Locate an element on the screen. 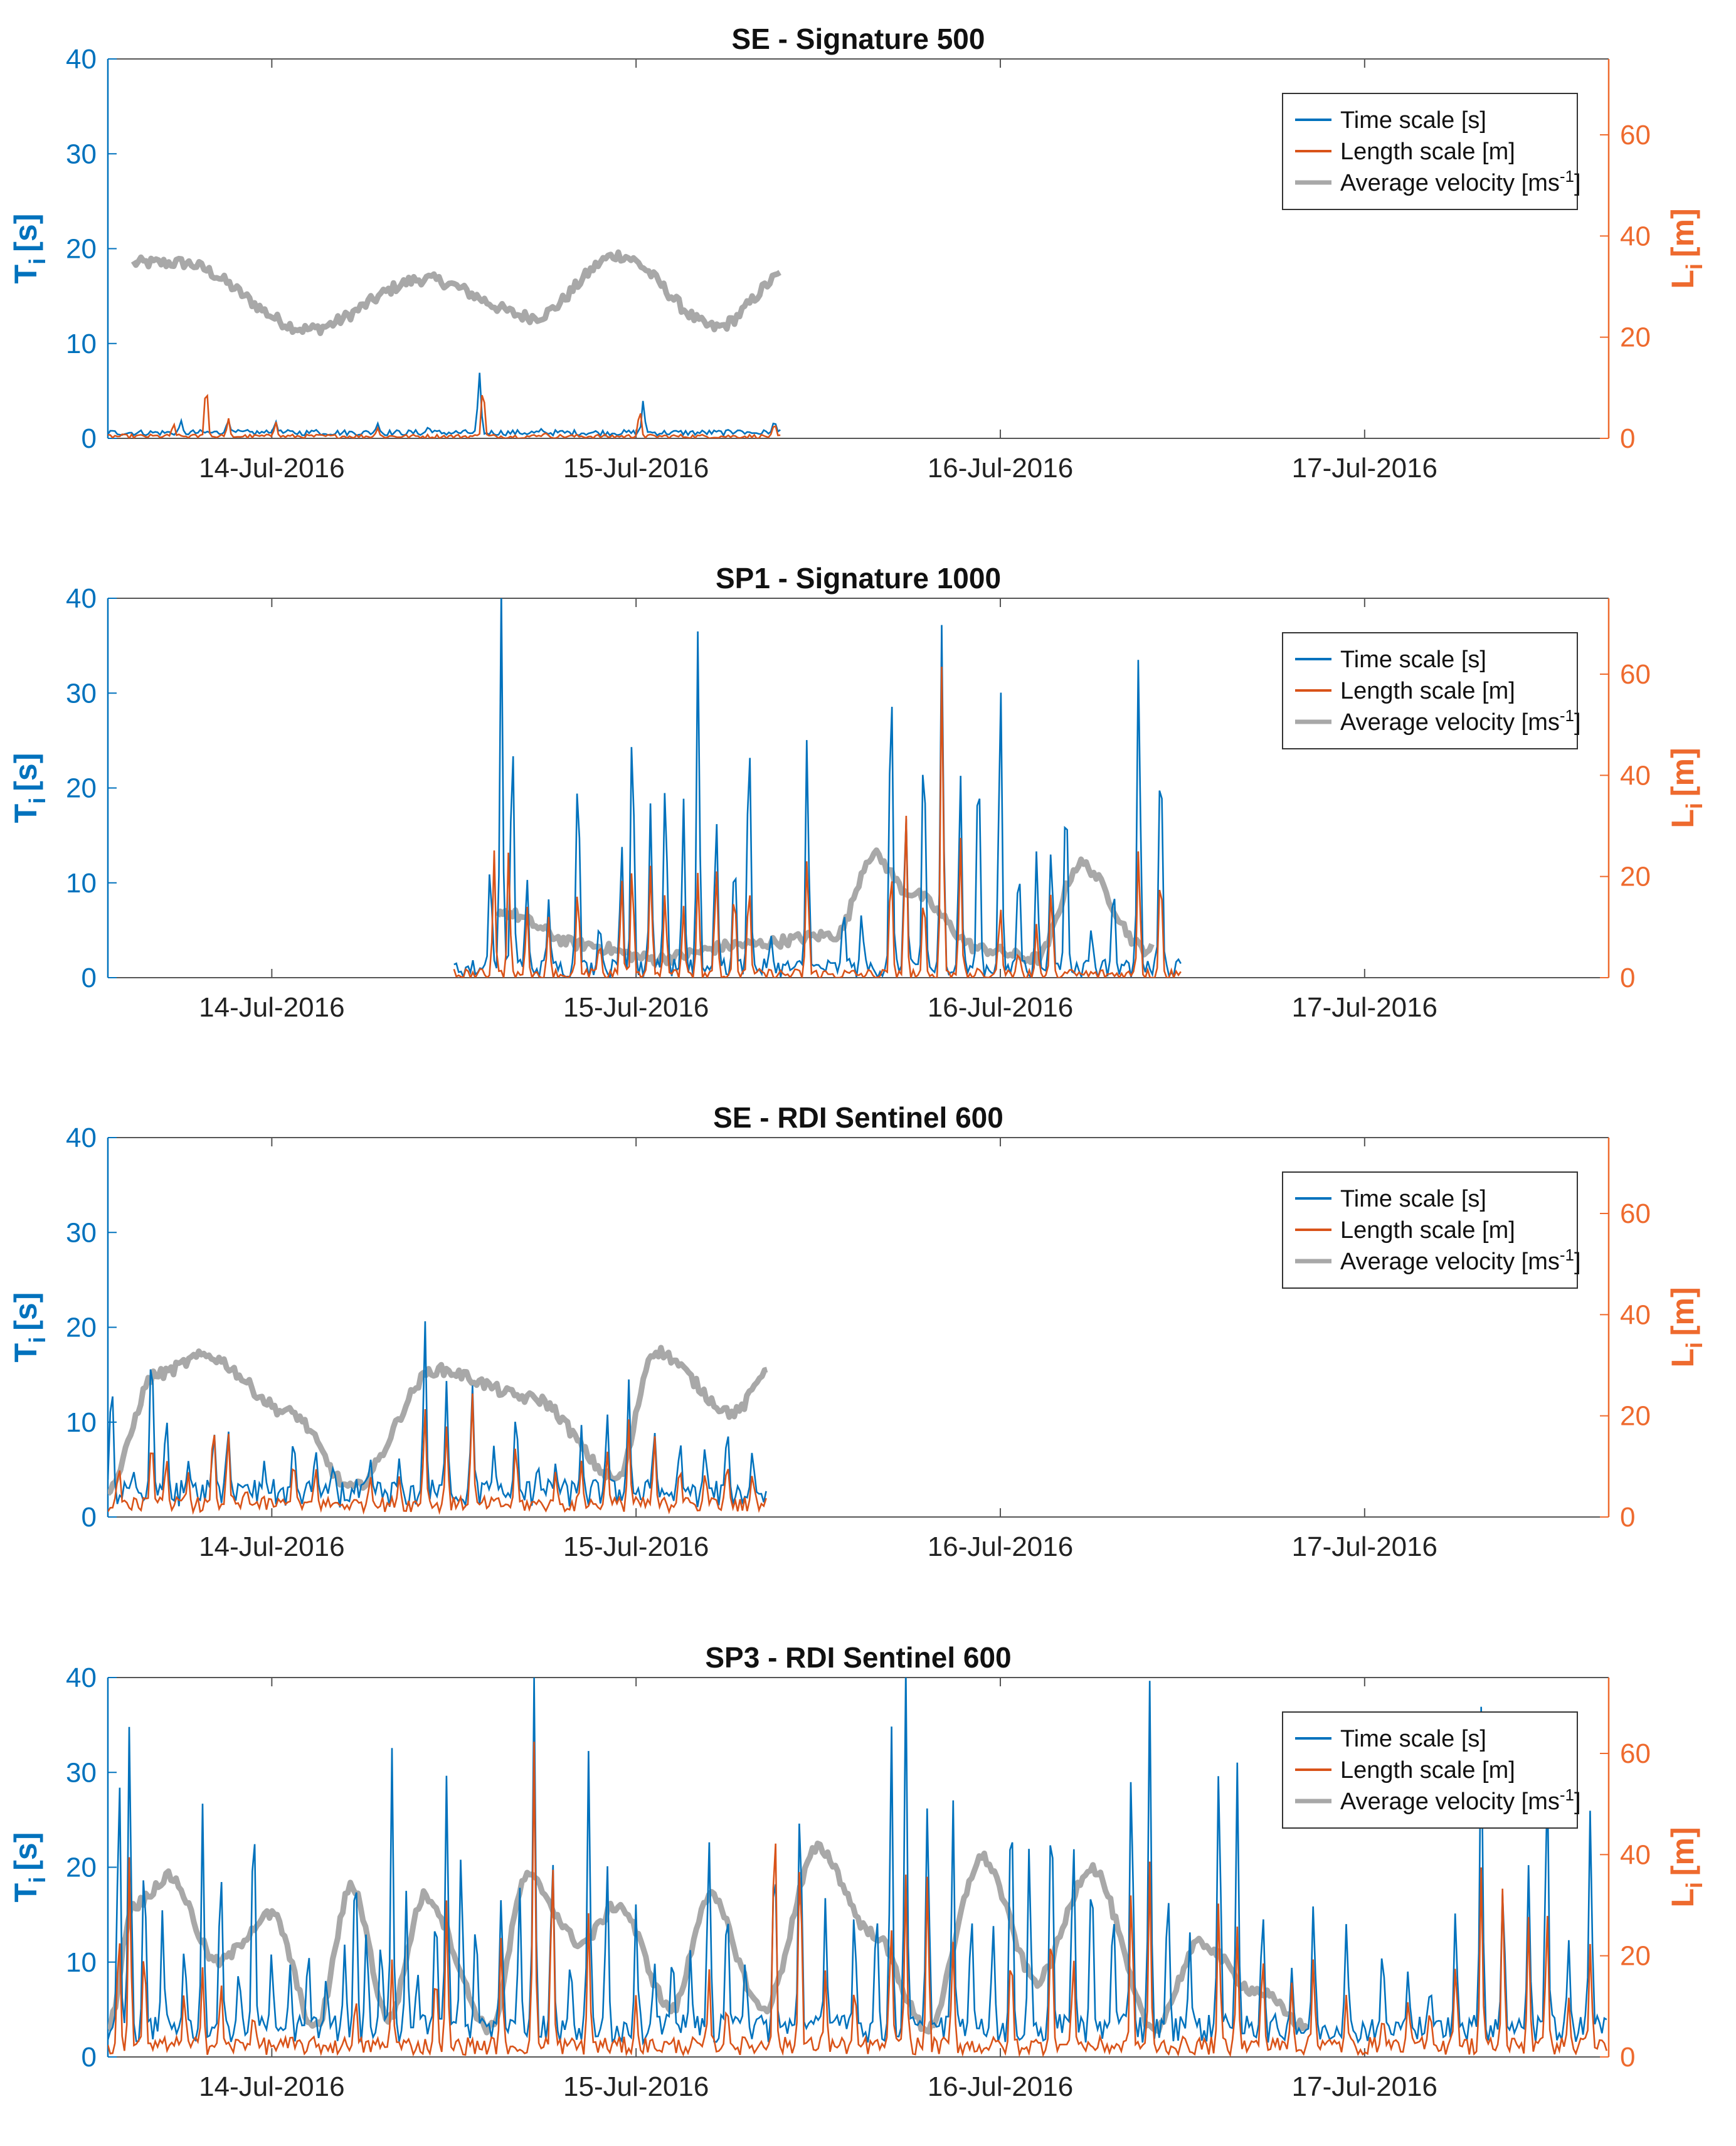  legend-velocity-end: ] is located at coordinates (1577, 1262).